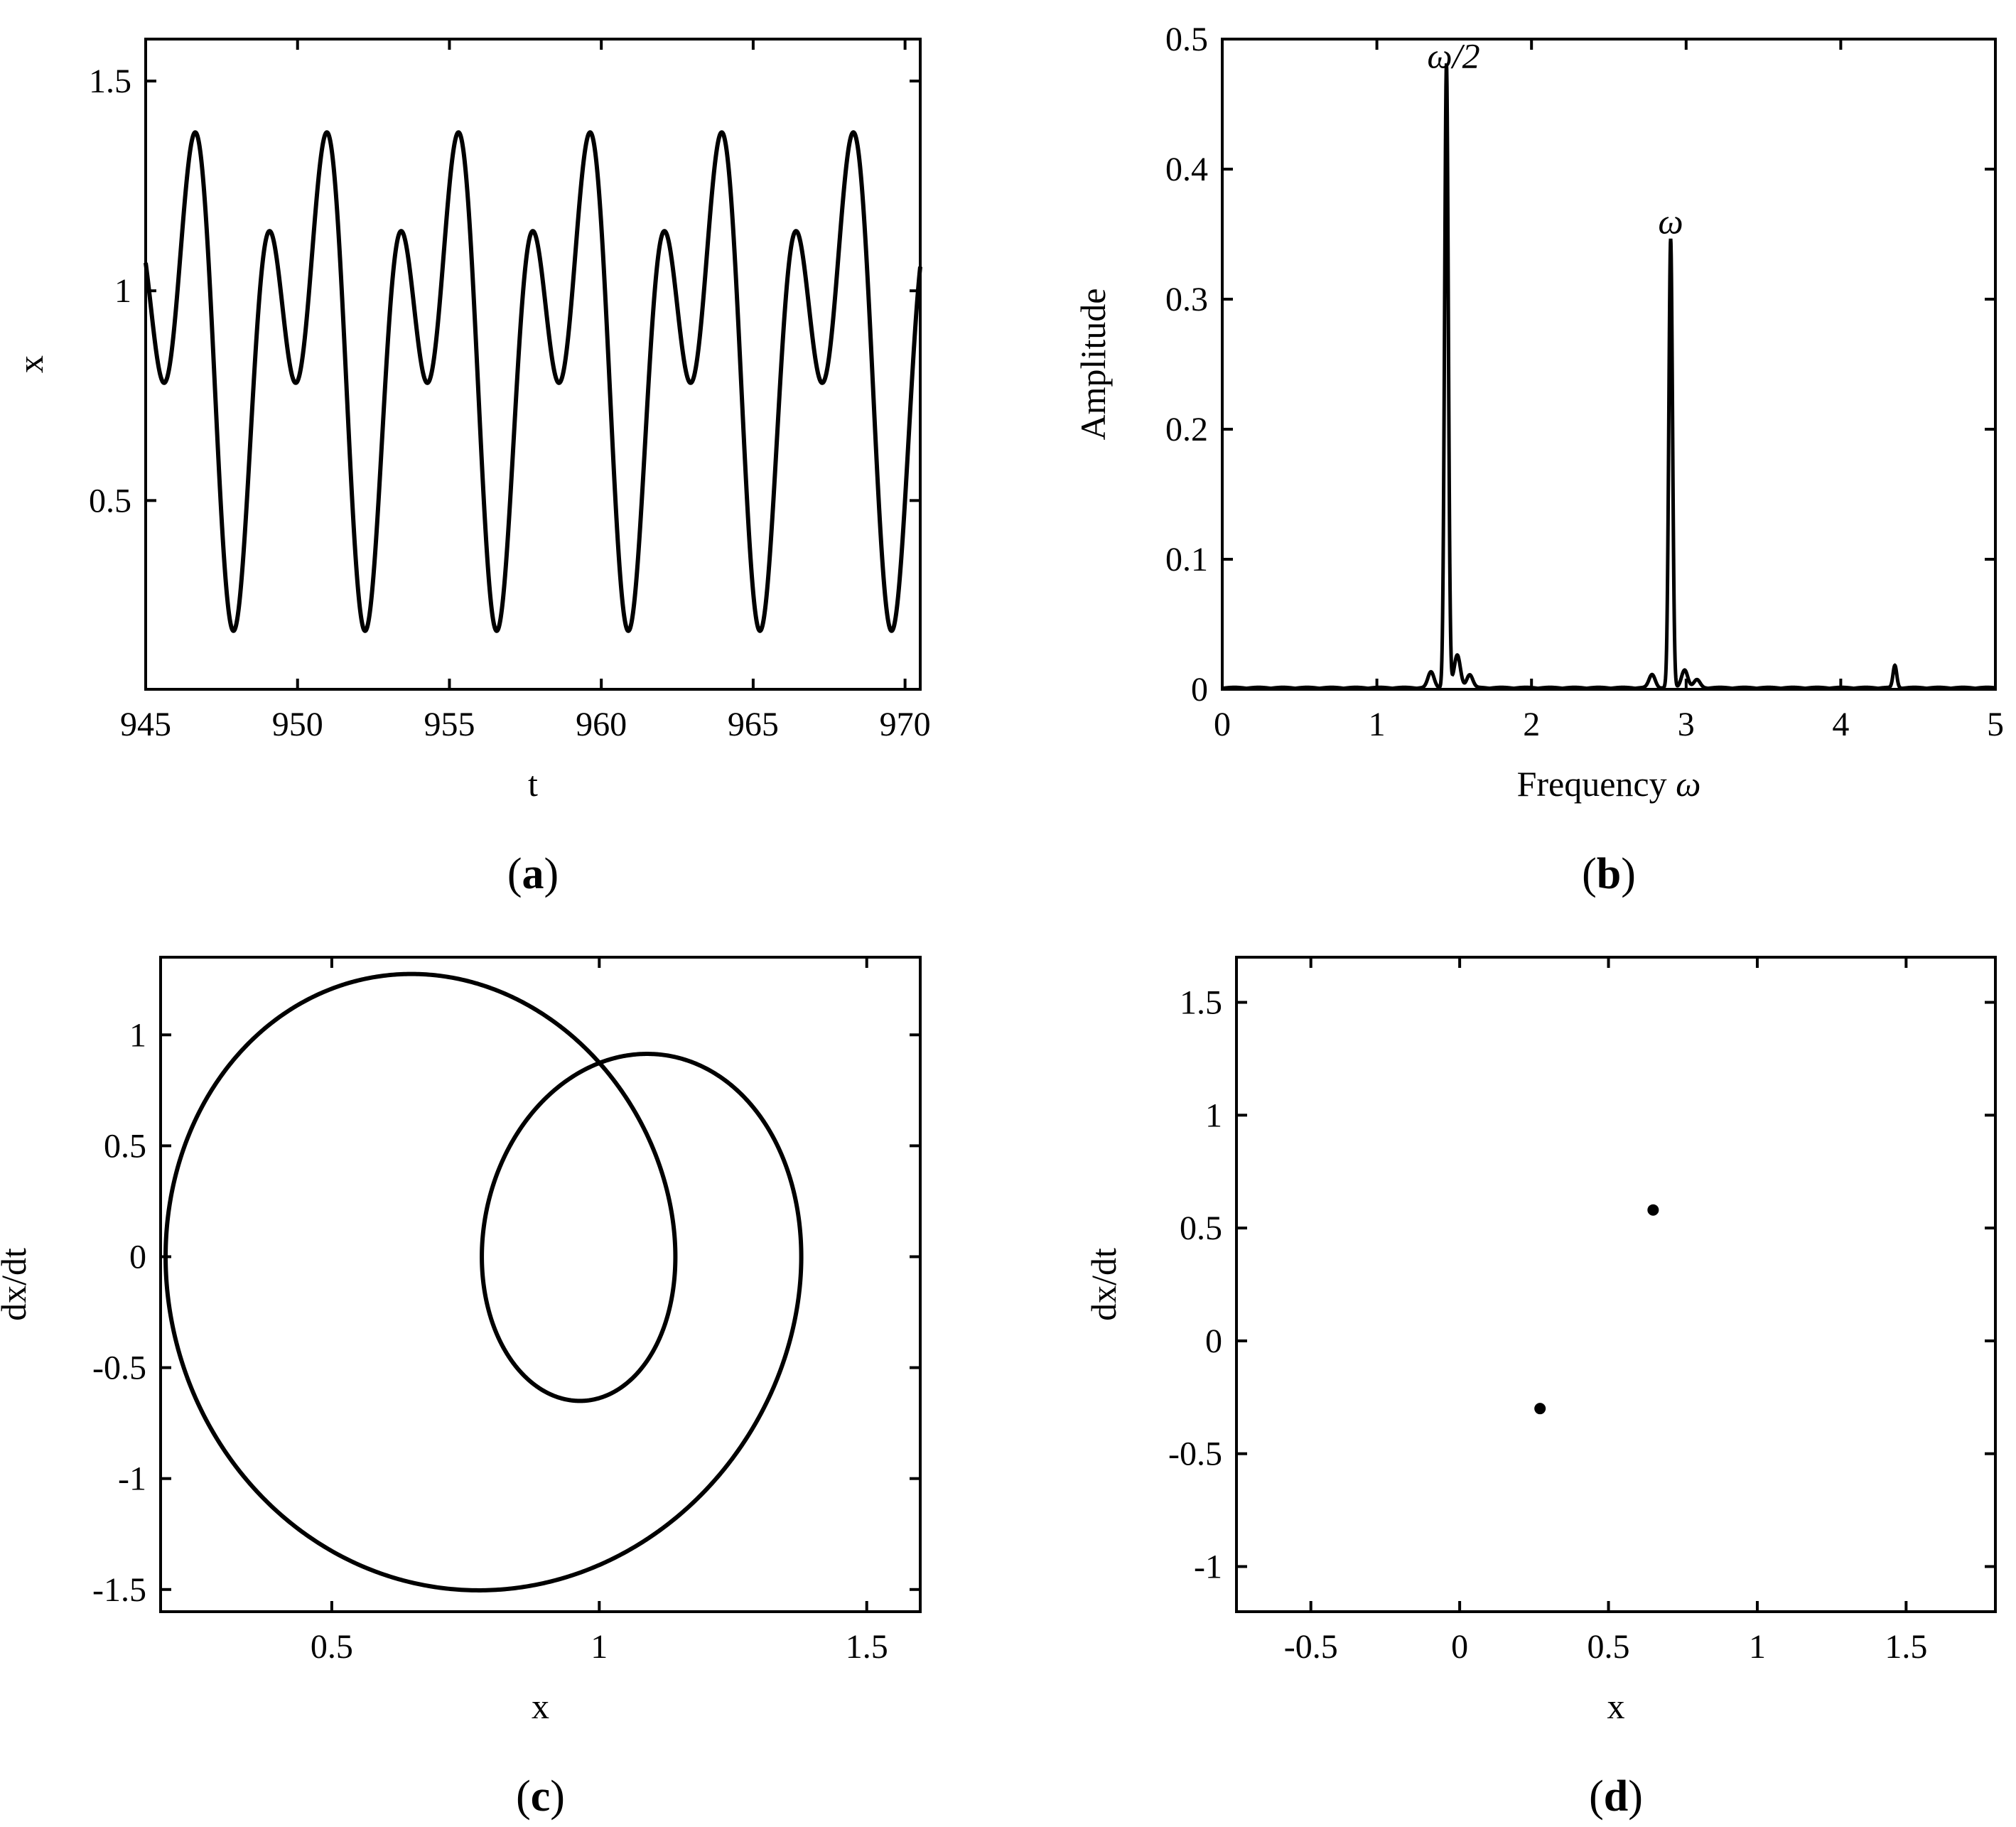 The height and width of the screenshot is (1827, 2016). I want to click on x-tick-label: 950, so click(297, 724).